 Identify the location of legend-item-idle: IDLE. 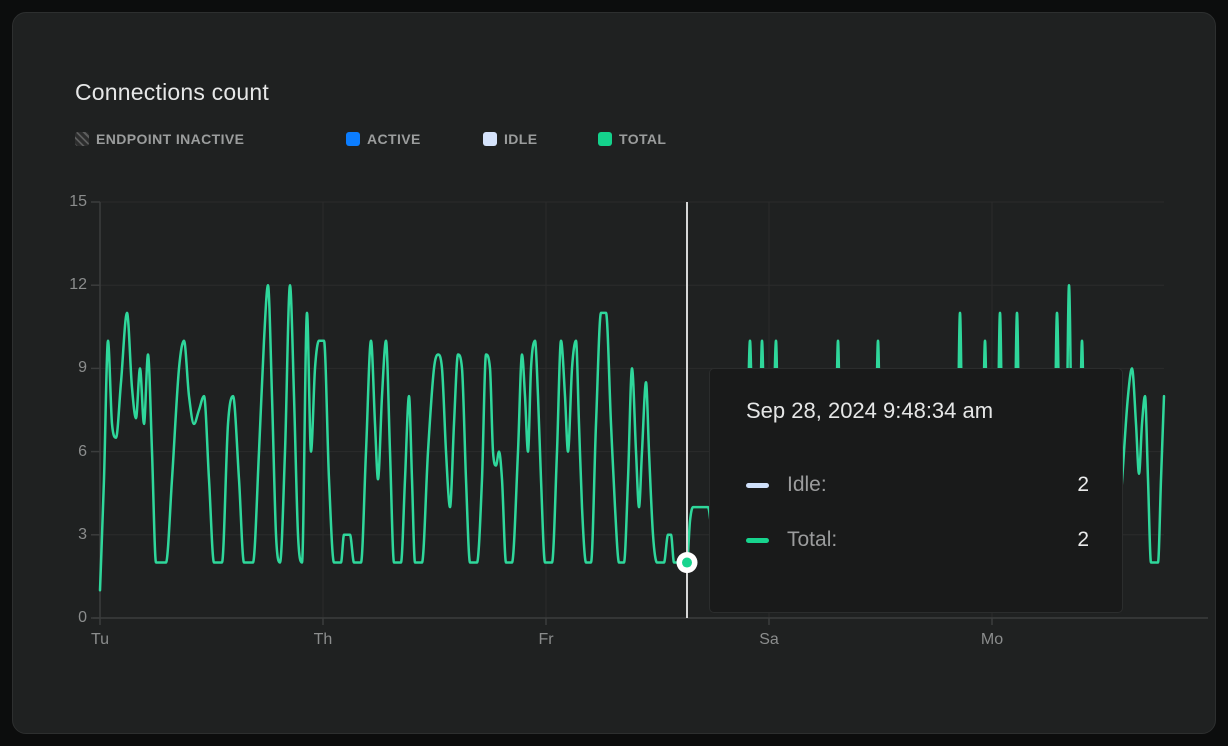
(510, 139).